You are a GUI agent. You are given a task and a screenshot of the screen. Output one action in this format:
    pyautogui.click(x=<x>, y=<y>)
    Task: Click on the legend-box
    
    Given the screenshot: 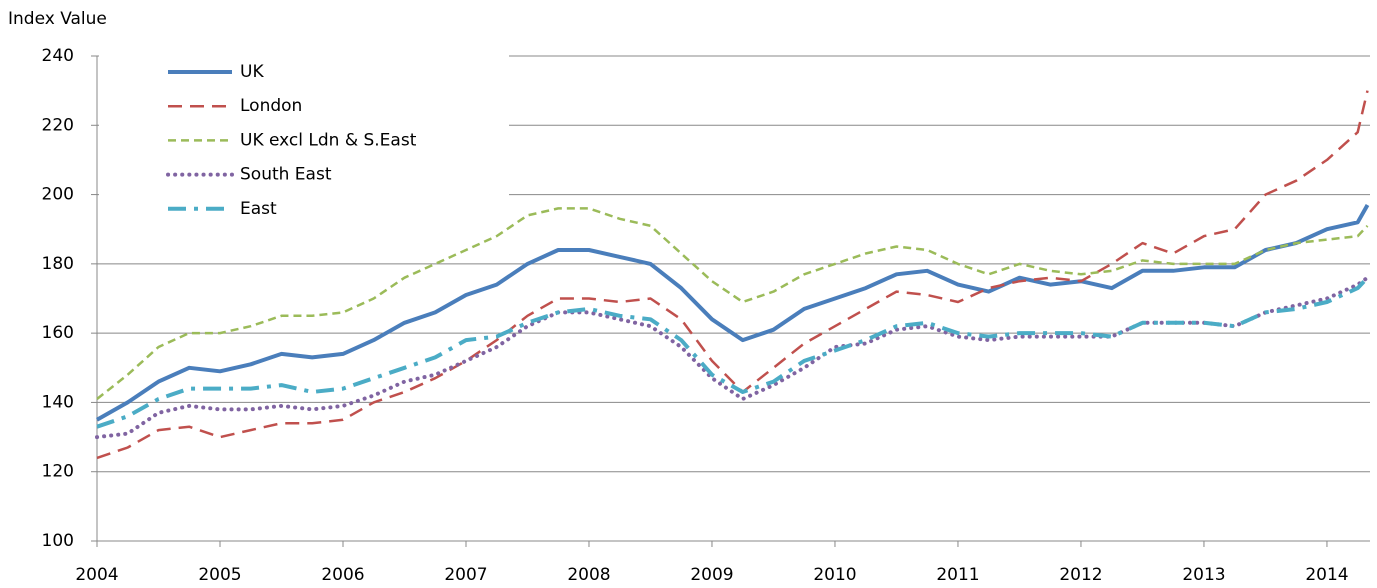 What is the action you would take?
    pyautogui.click(x=304, y=140)
    